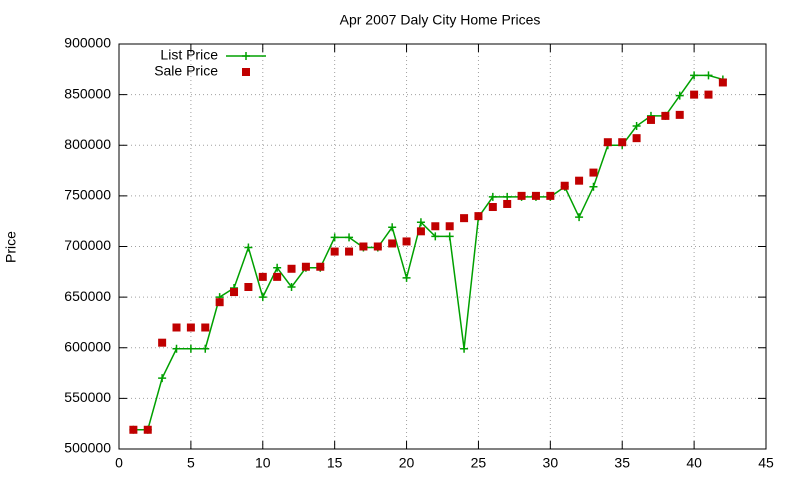 This screenshot has width=800, height=480. I want to click on x-tick-label: 0, so click(119, 463).